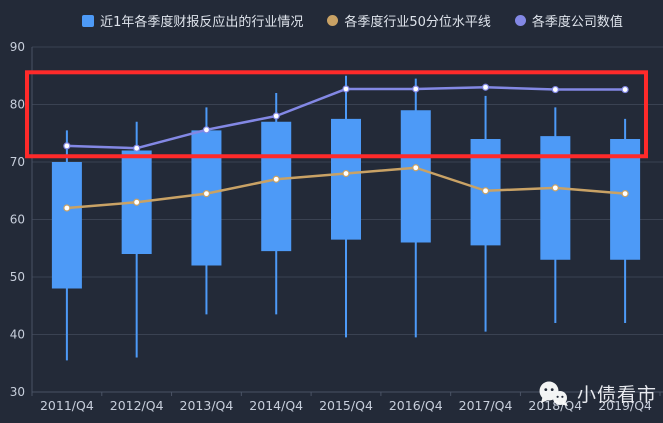 The height and width of the screenshot is (423, 663). Describe the element at coordinates (67, 405) in the screenshot. I see `x-tick-label: 2011/Q4` at that location.